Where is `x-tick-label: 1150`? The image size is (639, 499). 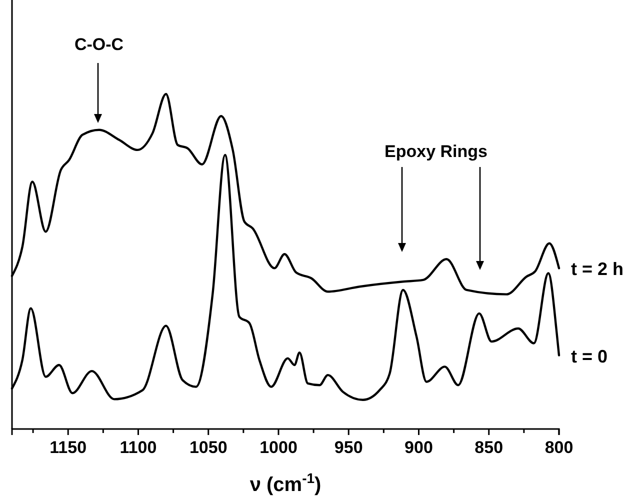 x-tick-label: 1150 is located at coordinates (68, 448).